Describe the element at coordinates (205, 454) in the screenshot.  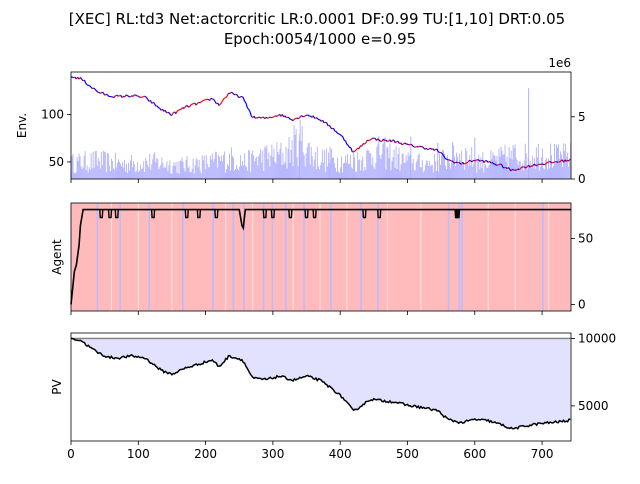
I see `x-tick-label: 200` at that location.